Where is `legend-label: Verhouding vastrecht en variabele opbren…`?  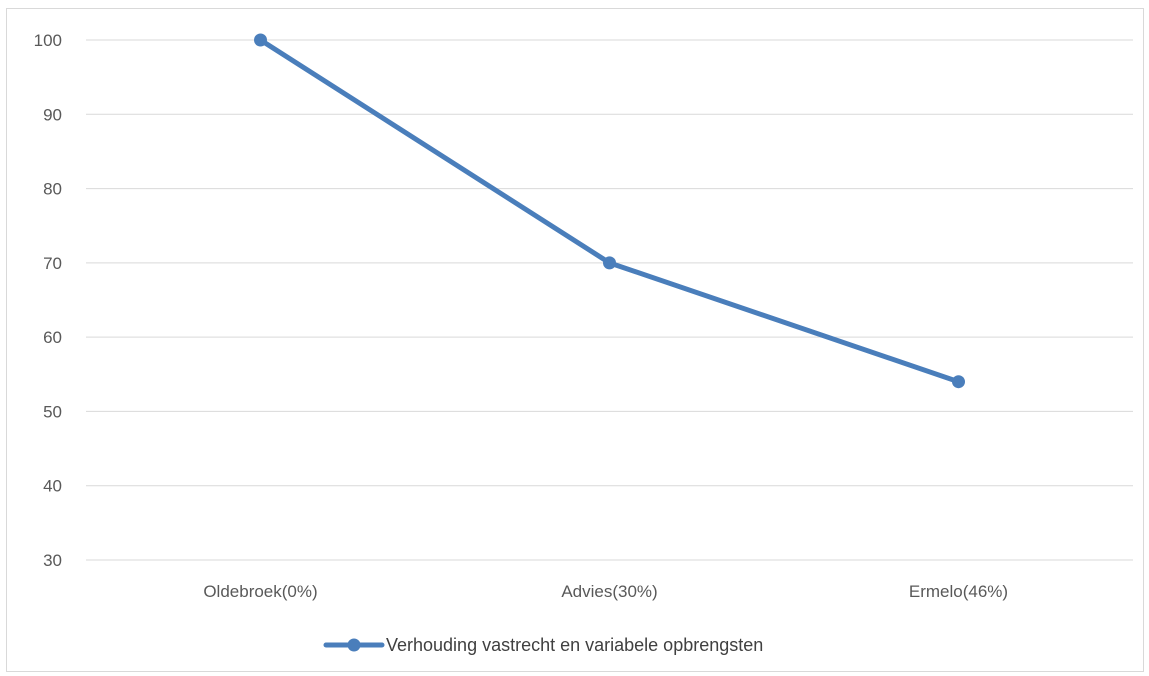
legend-label: Verhouding vastrecht en variabele opbren… is located at coordinates (574, 645).